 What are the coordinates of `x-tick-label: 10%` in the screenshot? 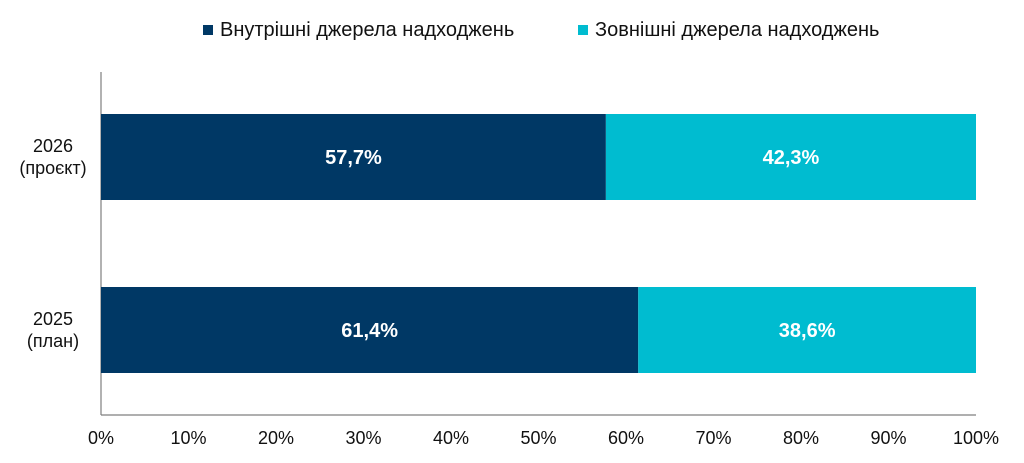 It's located at (188, 438).